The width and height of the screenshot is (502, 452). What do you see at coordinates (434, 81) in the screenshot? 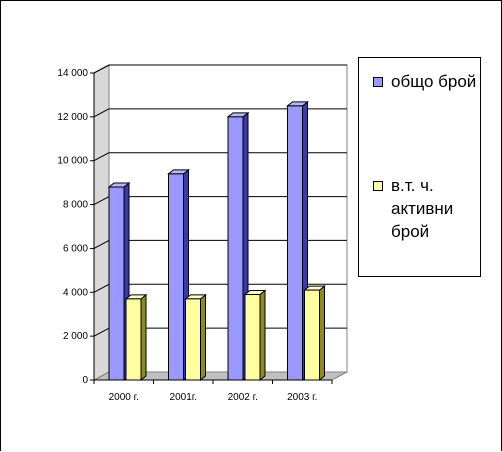
I see `legend-label-total: общо брой` at bounding box center [434, 81].